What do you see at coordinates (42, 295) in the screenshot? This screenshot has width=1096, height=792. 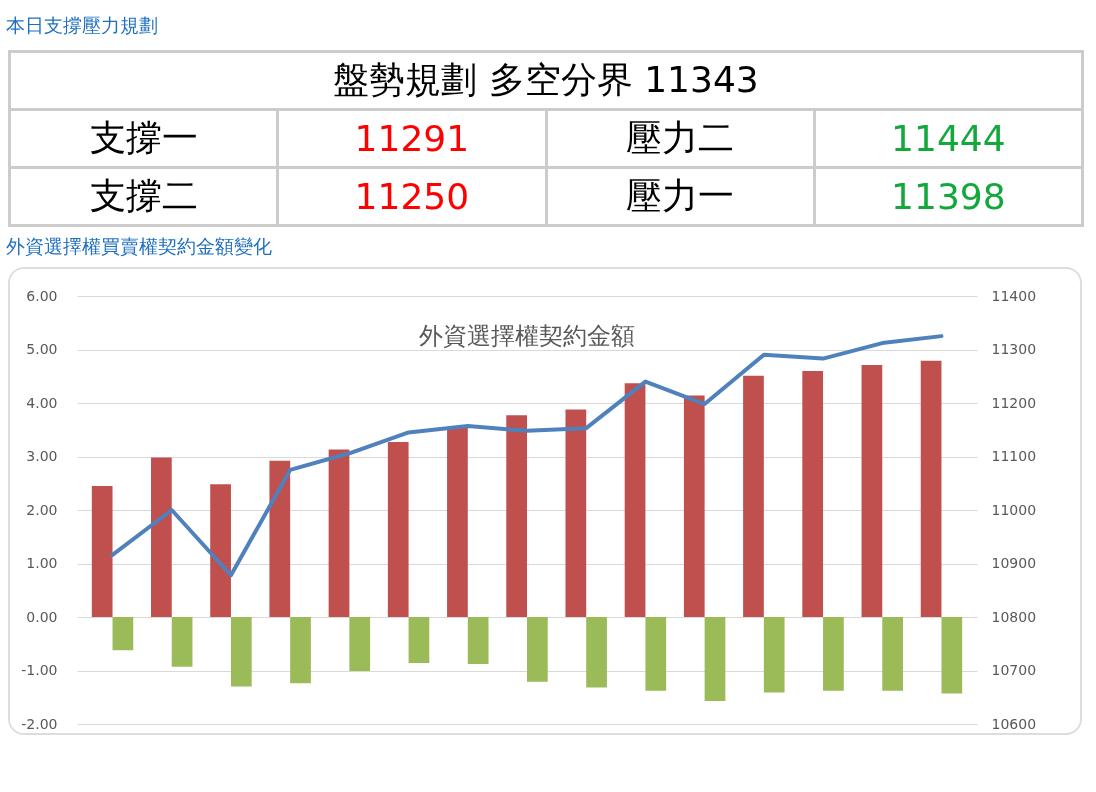 I see `y-tick-label: 6.00` at bounding box center [42, 295].